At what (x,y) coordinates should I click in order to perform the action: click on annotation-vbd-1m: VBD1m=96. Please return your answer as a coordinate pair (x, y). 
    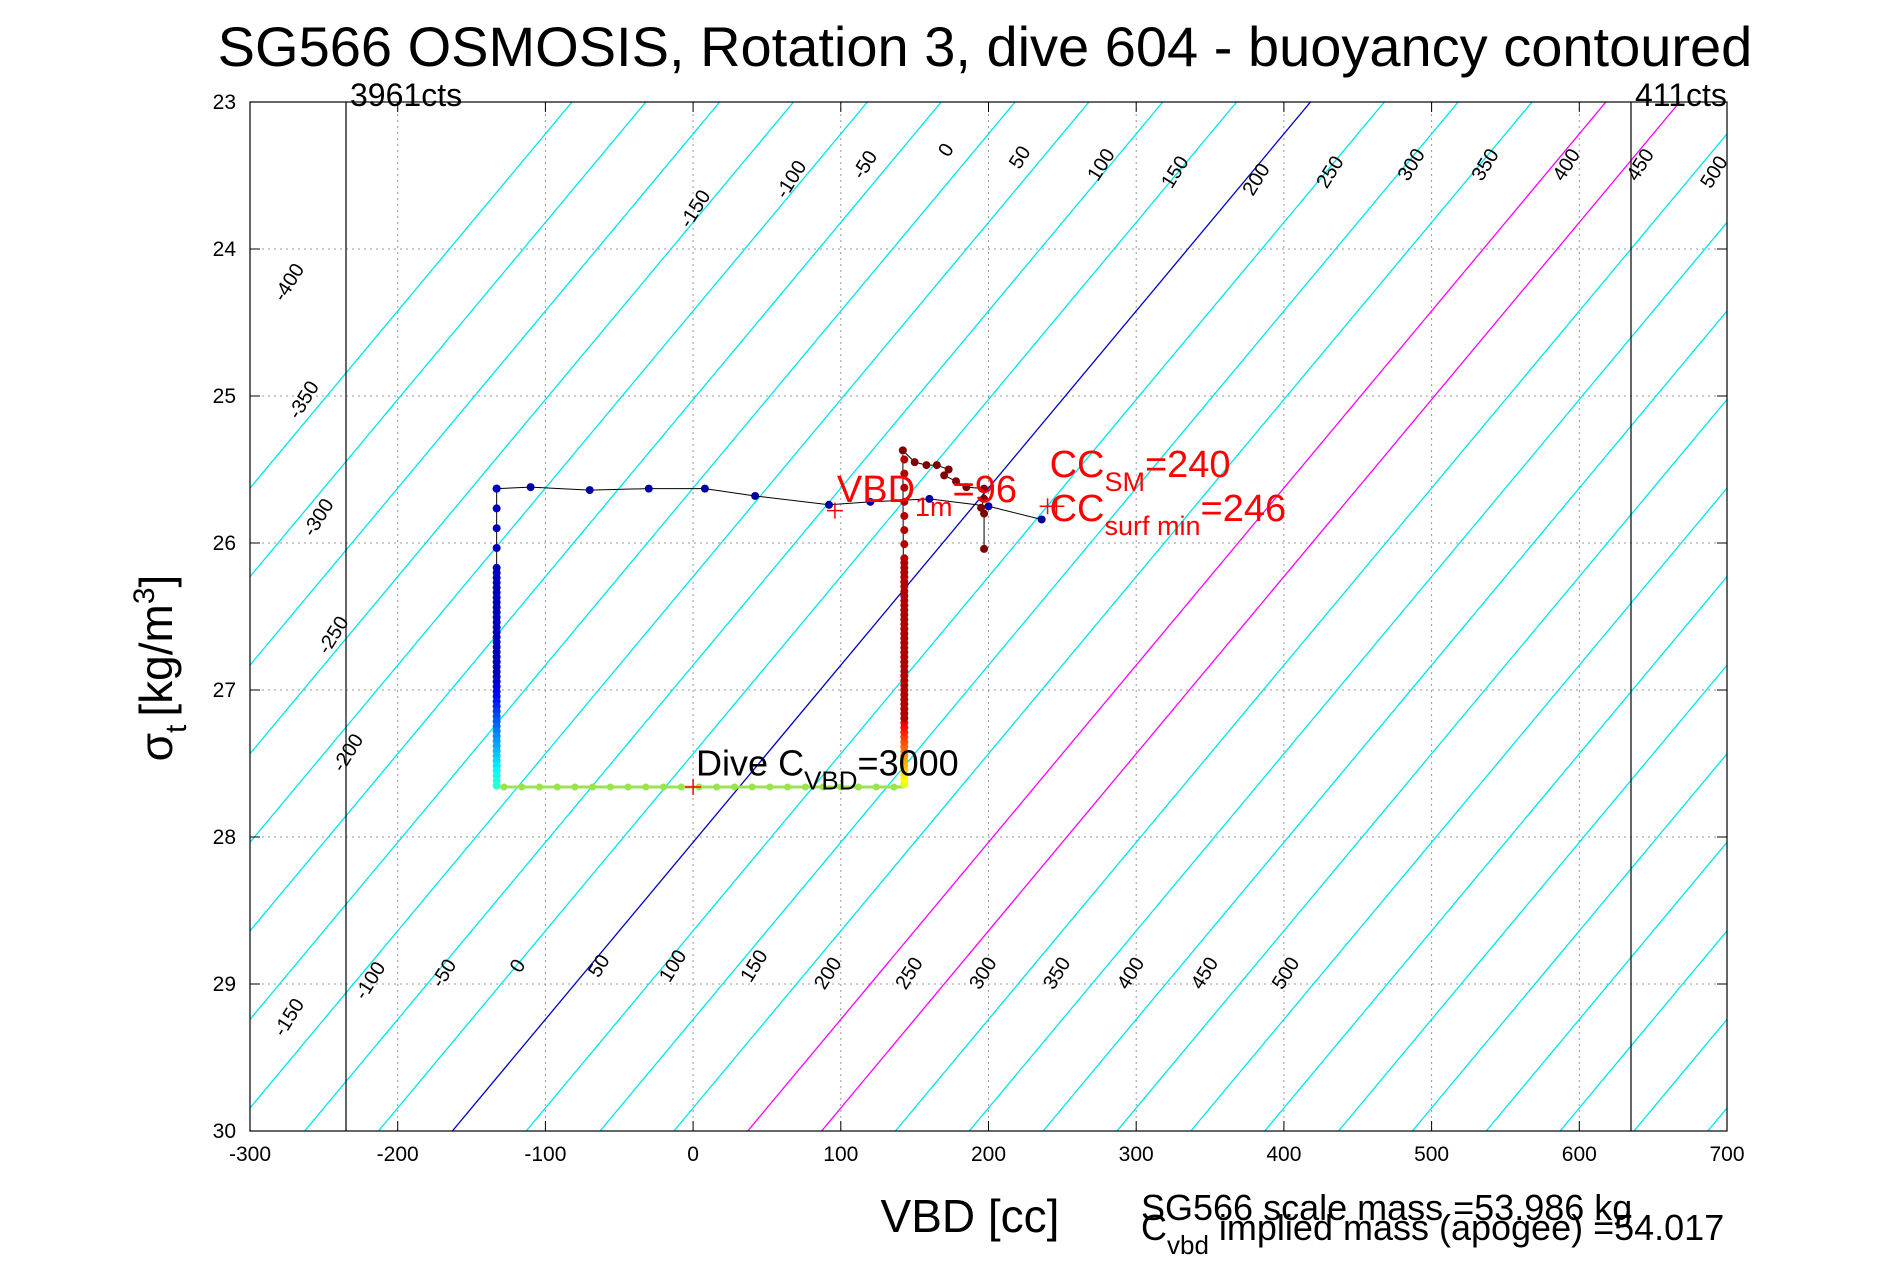
    Looking at the image, I should click on (927, 495).